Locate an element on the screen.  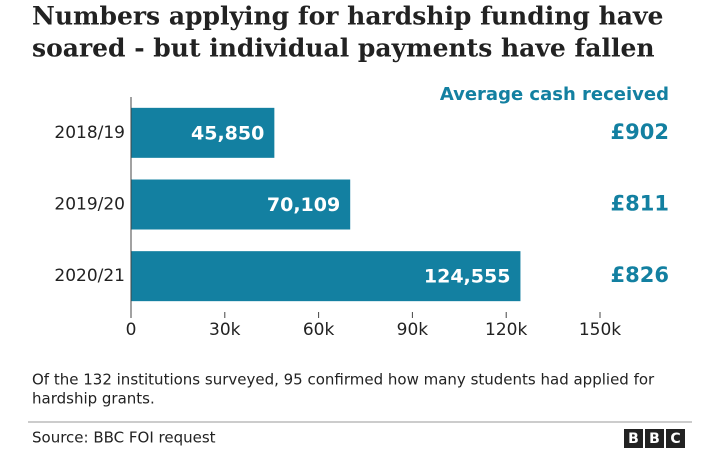
x-tick-label: 120k is located at coordinates (506, 330).